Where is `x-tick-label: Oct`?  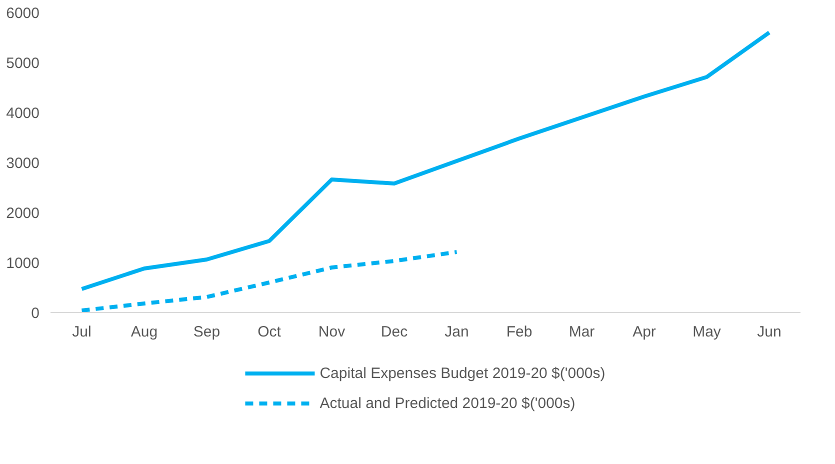
x-tick-label: Oct is located at coordinates (270, 332).